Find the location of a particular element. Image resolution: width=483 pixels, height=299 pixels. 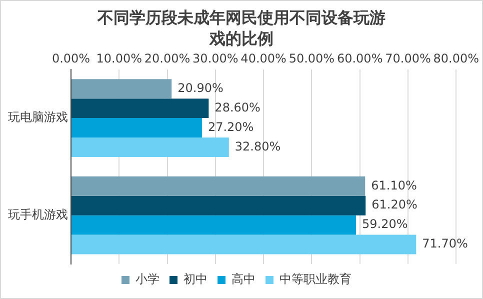

data-label: 61.10% is located at coordinates (394, 185).